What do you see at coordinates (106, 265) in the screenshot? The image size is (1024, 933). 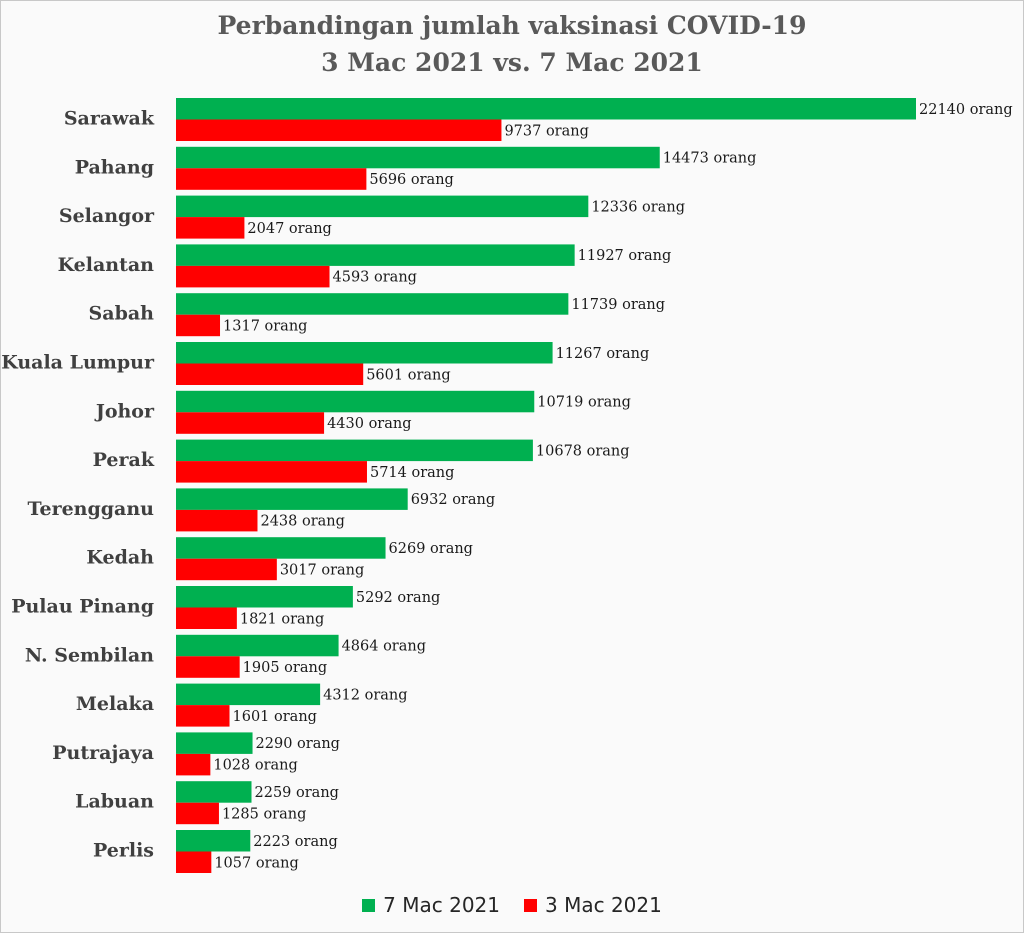 I see `category-label: Kelantan` at bounding box center [106, 265].